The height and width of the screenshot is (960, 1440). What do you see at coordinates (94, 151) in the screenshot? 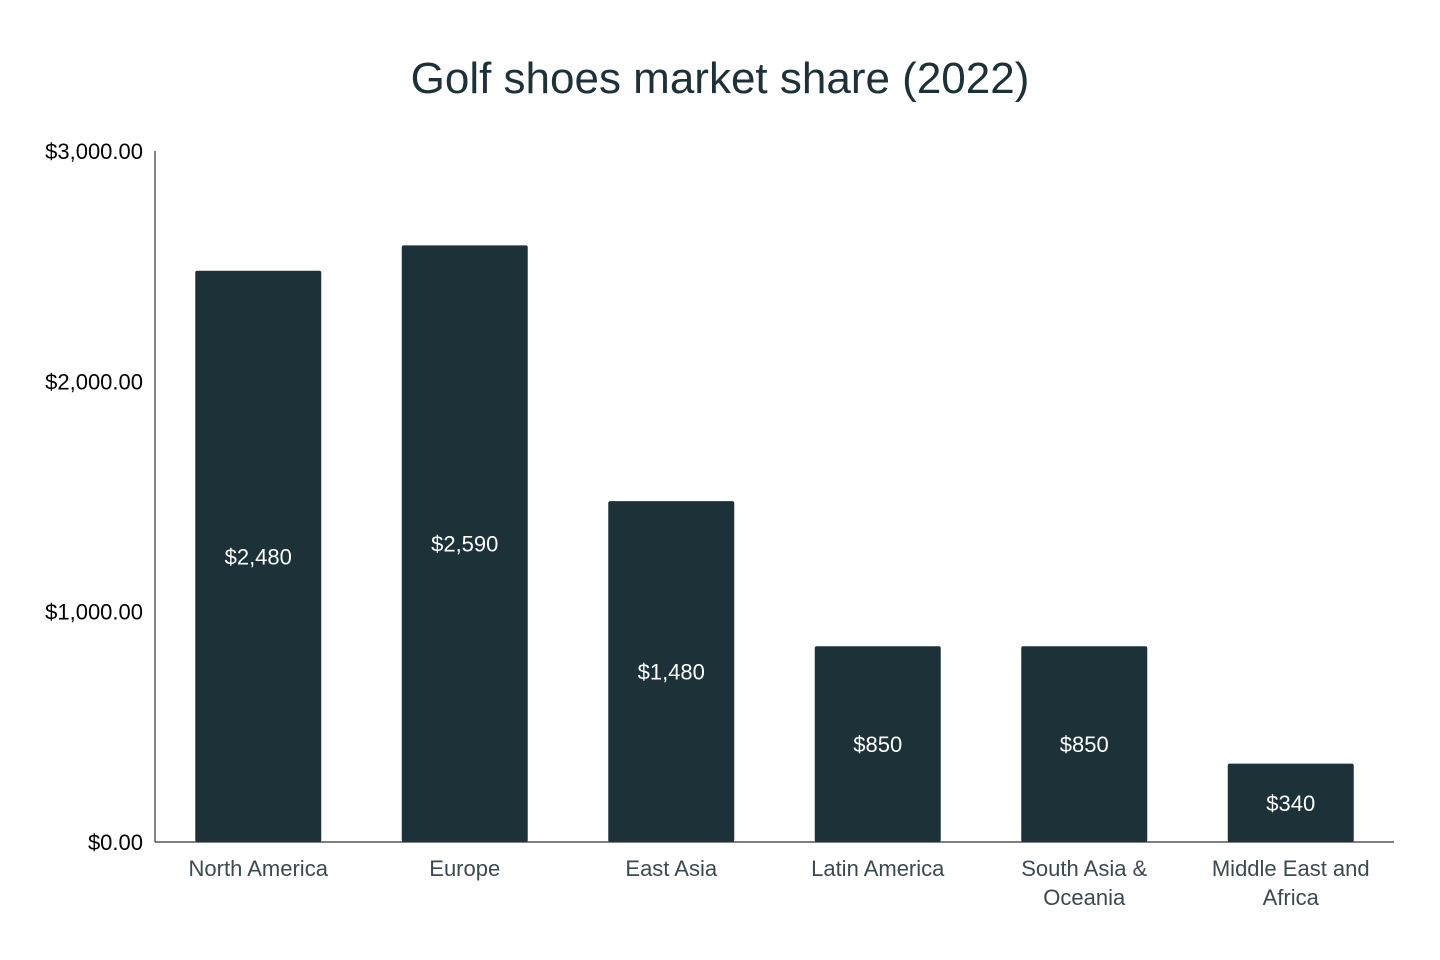
I see `y-tick-label: $3,000.00` at bounding box center [94, 151].